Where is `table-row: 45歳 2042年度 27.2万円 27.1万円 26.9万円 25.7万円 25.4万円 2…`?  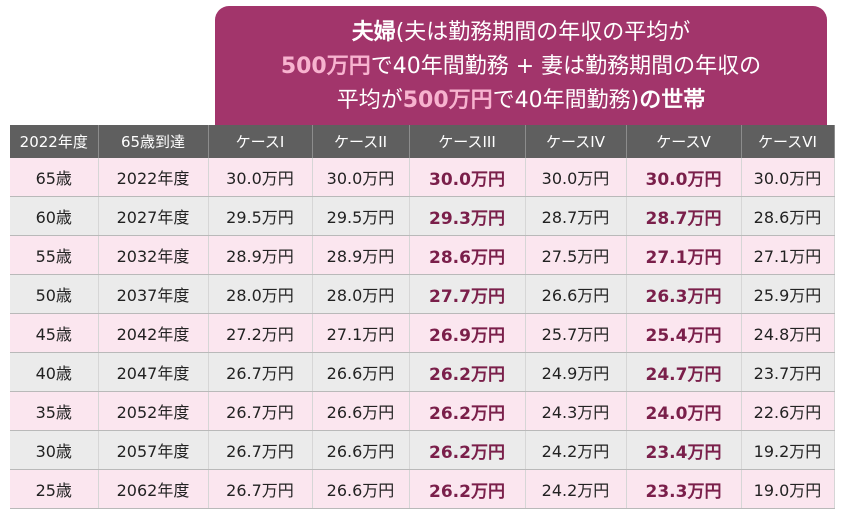
table-row: 45歳 2042年度 27.2万円 27.1万円 26.9万円 25.7万円 25.4万円 2… is located at coordinates (422, 333).